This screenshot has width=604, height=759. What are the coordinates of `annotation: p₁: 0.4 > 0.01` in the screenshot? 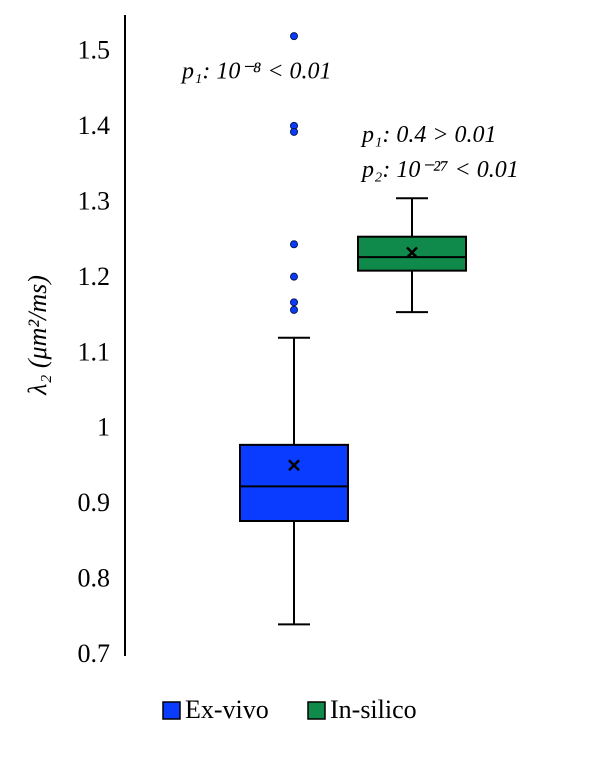 It's located at (428, 135).